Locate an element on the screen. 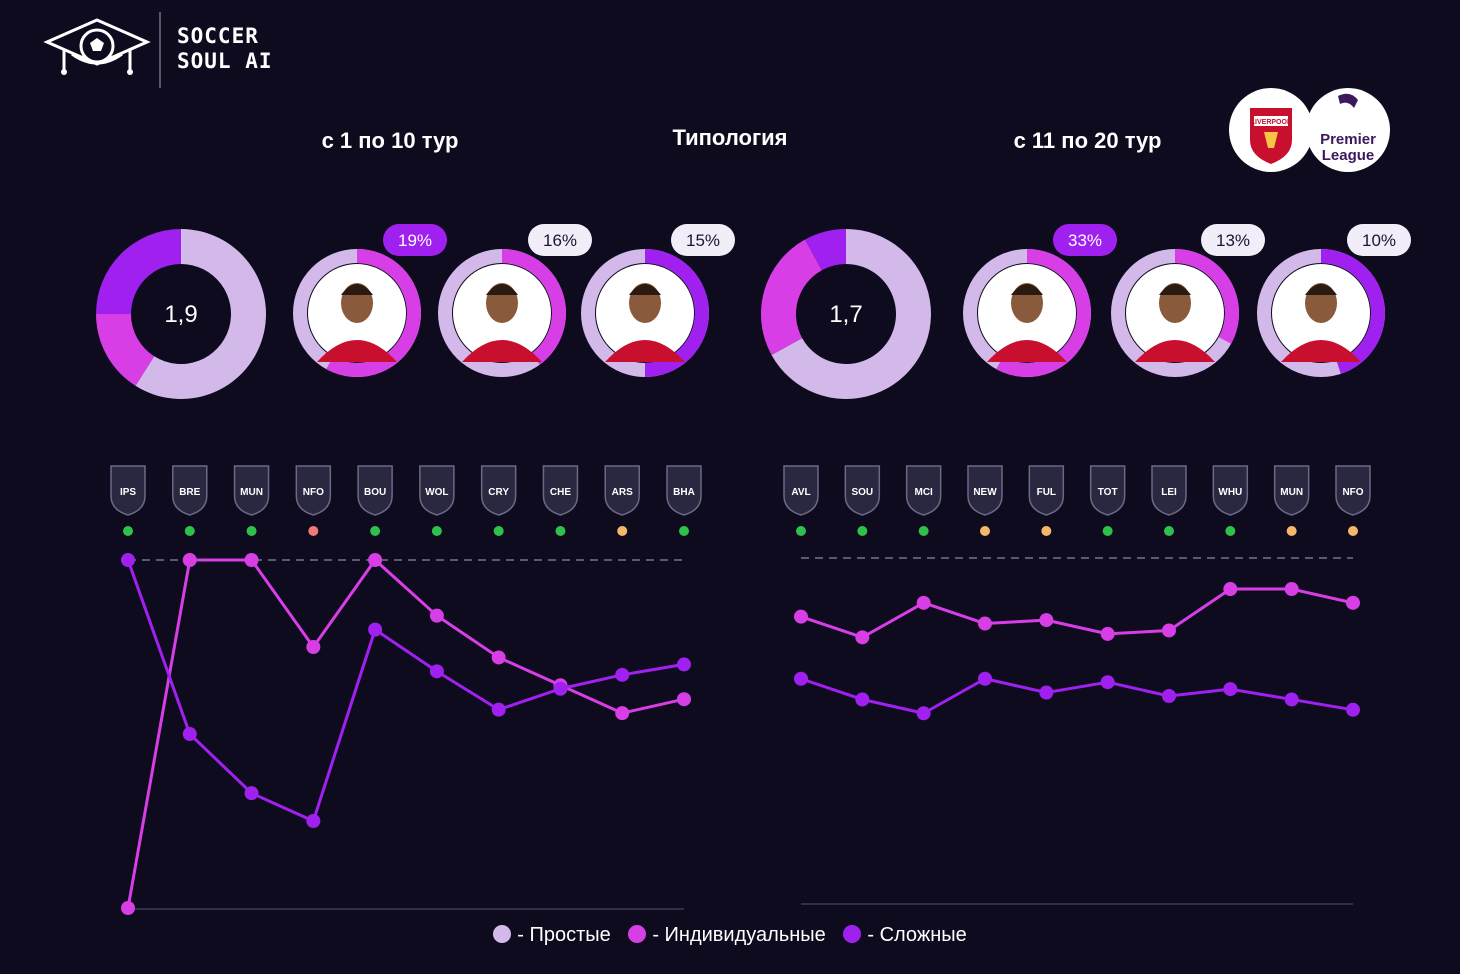 This screenshot has width=1460, height=974. brand-line-1: SOCCER is located at coordinates (218, 36).